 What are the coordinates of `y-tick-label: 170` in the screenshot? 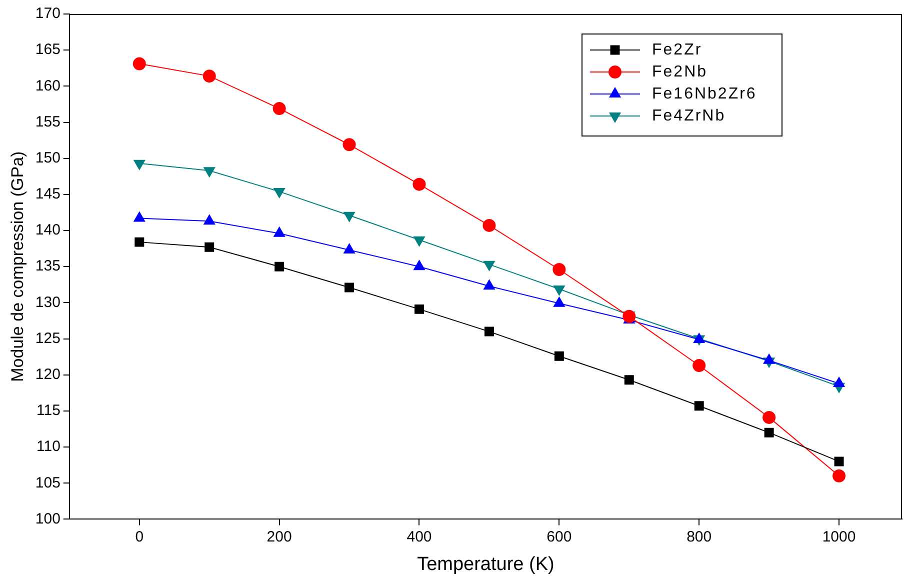 It's located at (47, 13).